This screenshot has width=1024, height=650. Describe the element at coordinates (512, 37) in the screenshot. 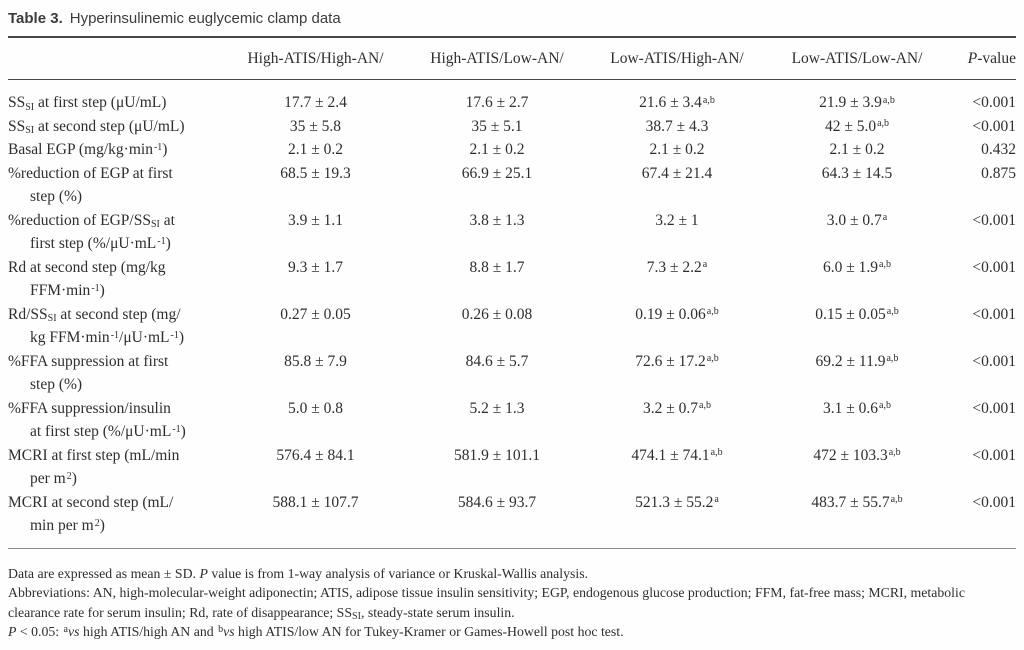

I see `divider-top` at that location.